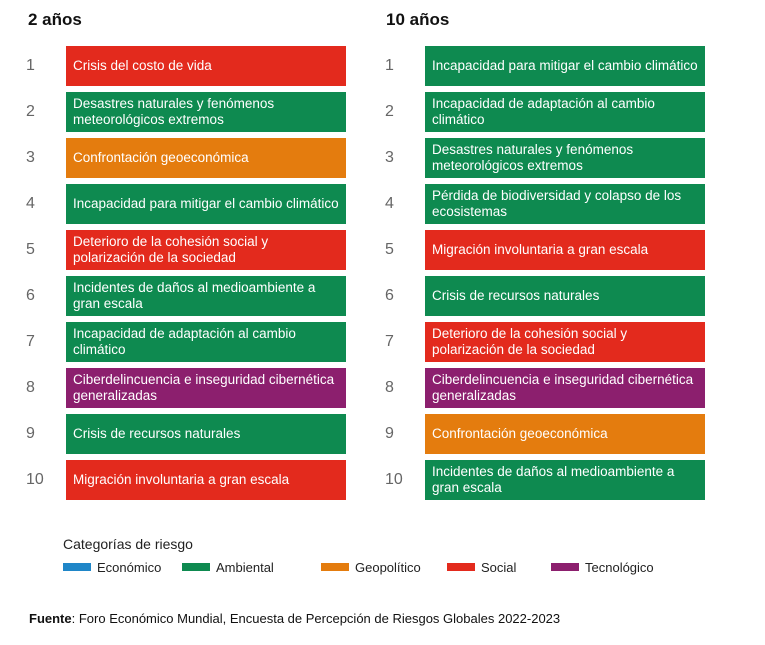 This screenshot has height=645, width=765. I want to click on legend-label: Tecnológico, so click(619, 567).